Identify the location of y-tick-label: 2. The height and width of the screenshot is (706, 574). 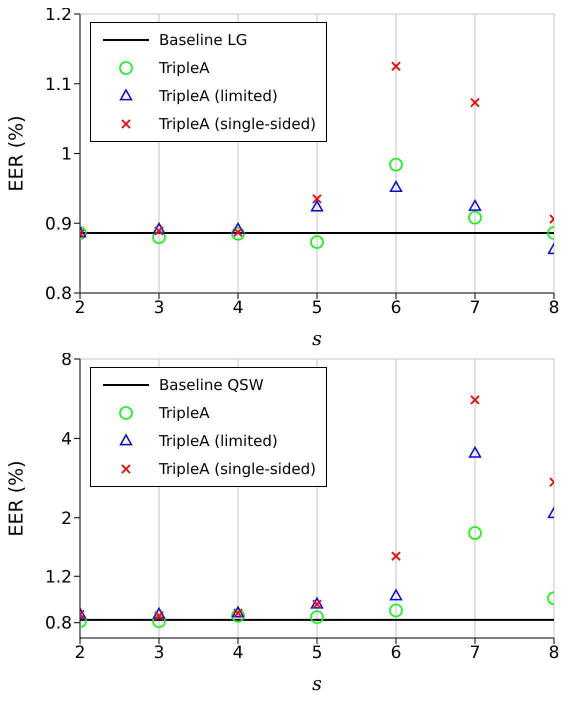
(66, 518).